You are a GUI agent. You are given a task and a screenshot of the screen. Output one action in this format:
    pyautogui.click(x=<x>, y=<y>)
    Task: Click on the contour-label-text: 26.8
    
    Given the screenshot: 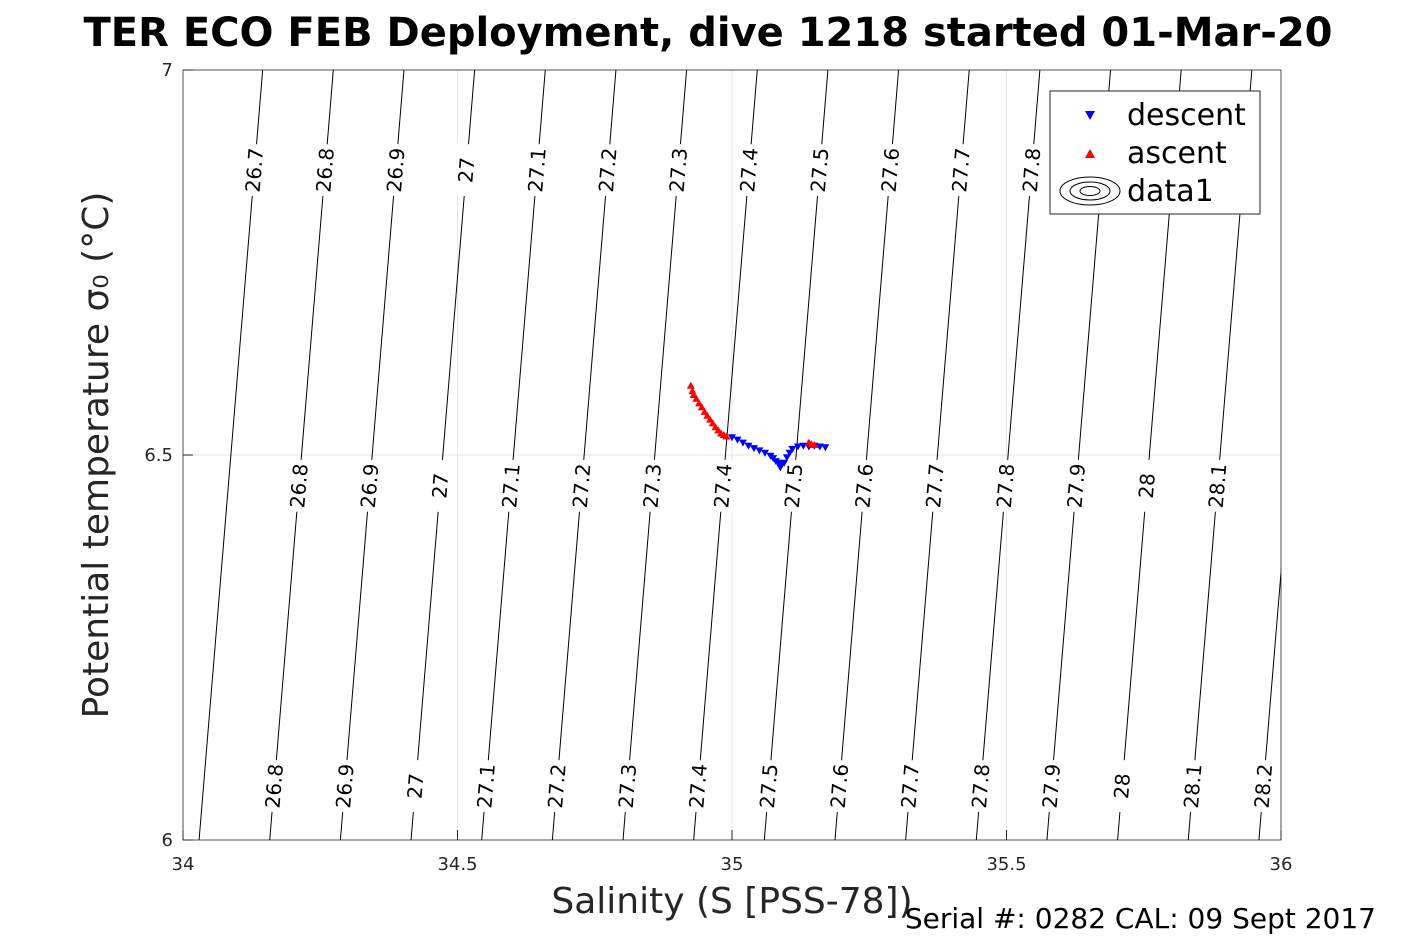 What is the action you would take?
    pyautogui.click(x=299, y=486)
    